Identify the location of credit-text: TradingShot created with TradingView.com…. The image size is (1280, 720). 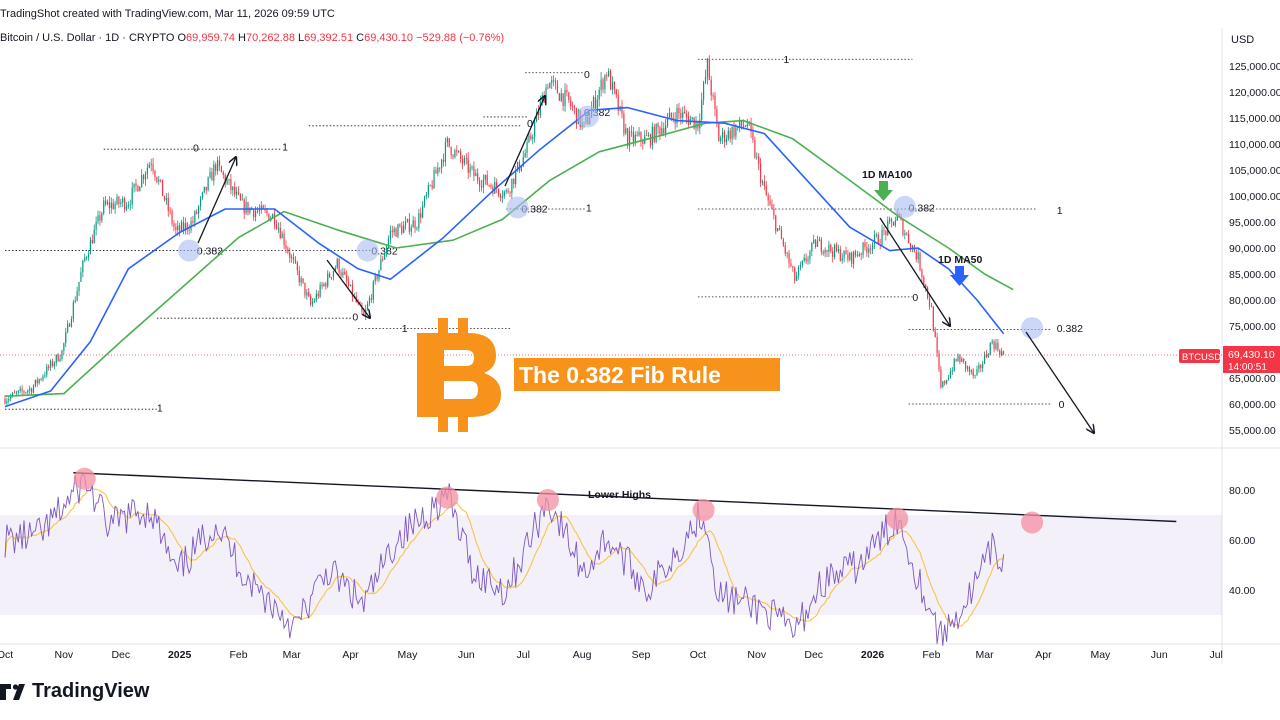
(167, 14).